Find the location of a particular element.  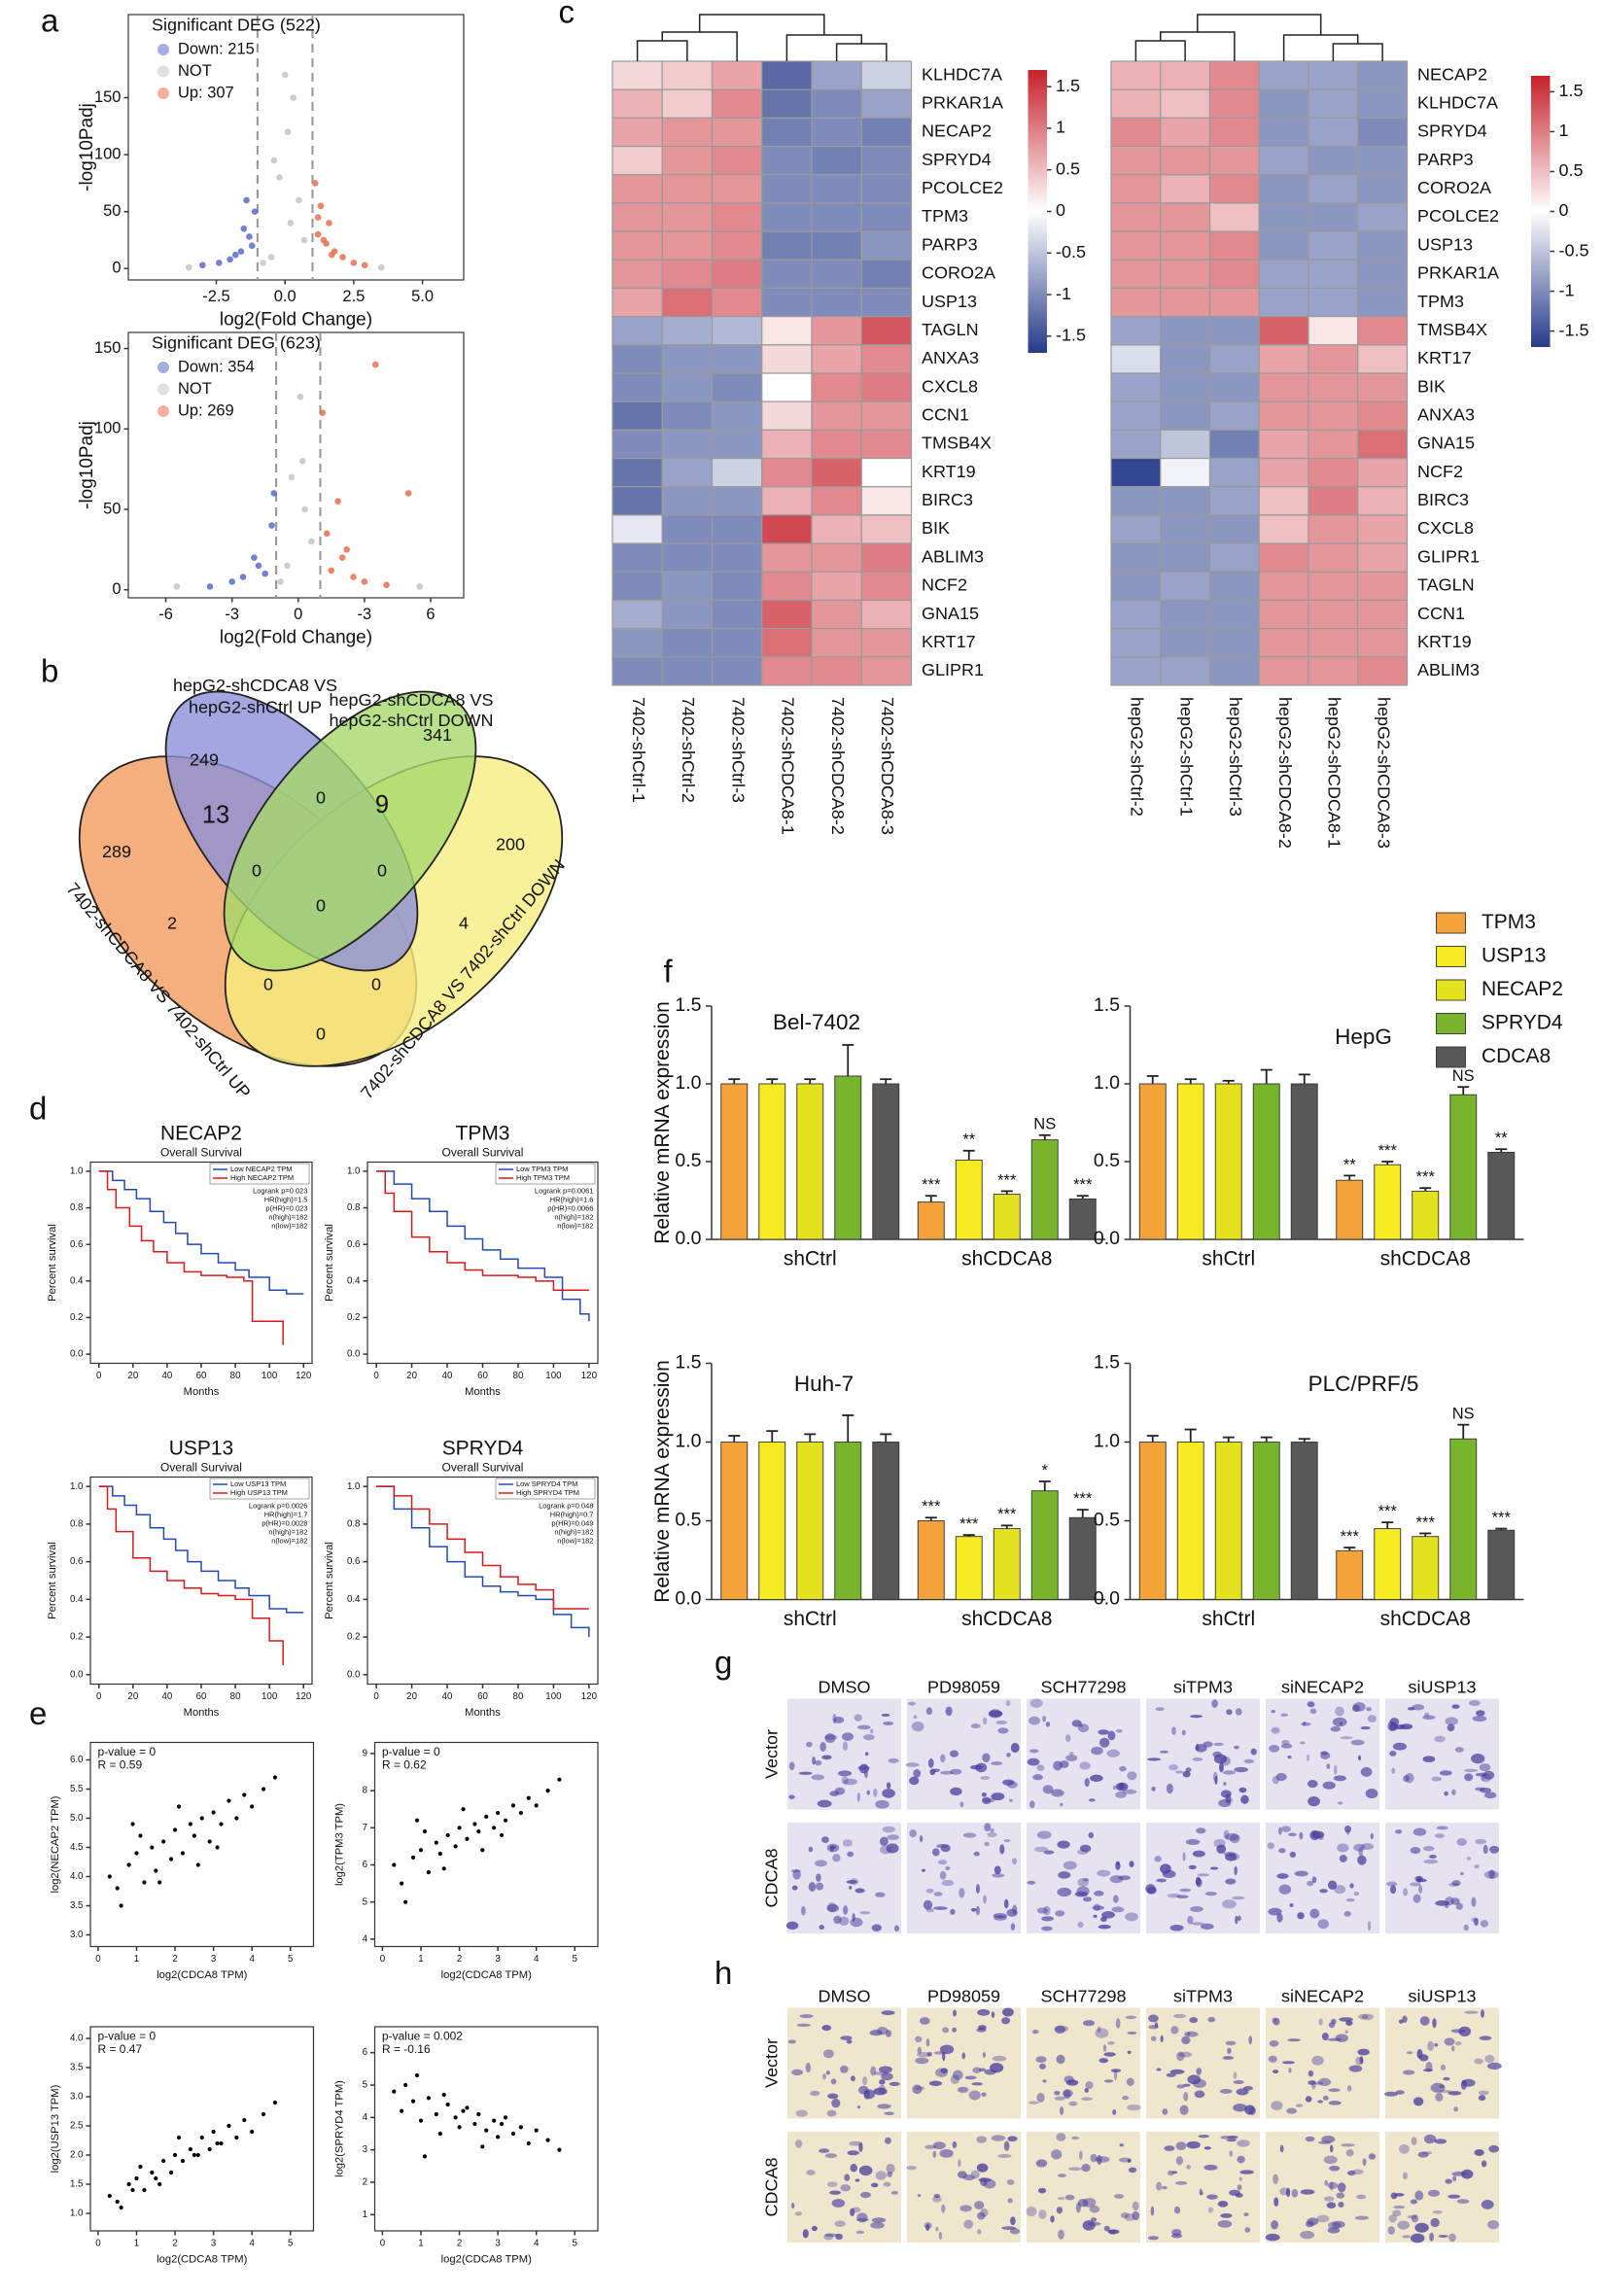

y-tick-label: 100 is located at coordinates (108, 428).